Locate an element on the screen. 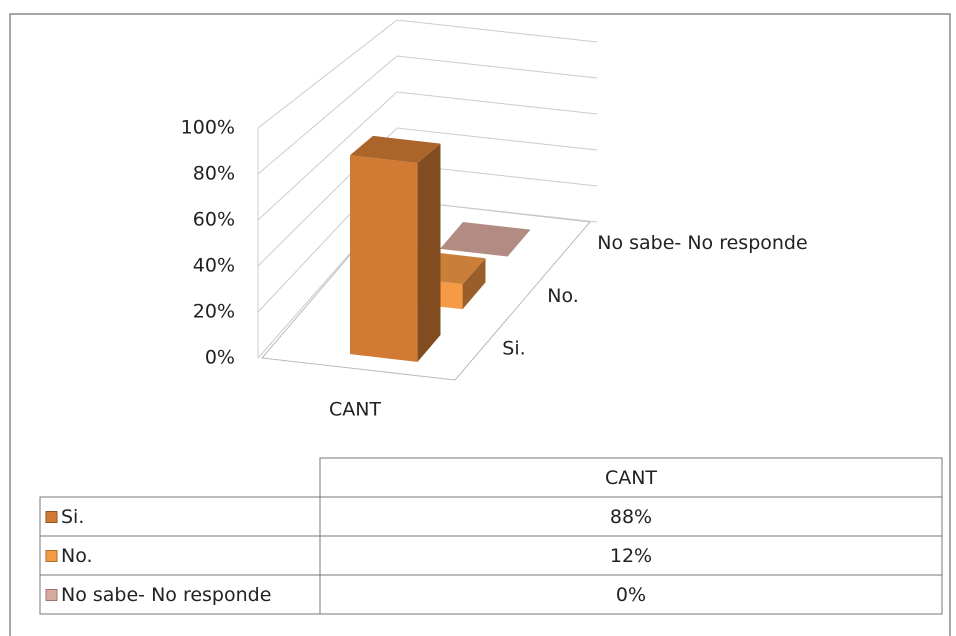 The height and width of the screenshot is (636, 956). table-value: 88% is located at coordinates (631, 517).